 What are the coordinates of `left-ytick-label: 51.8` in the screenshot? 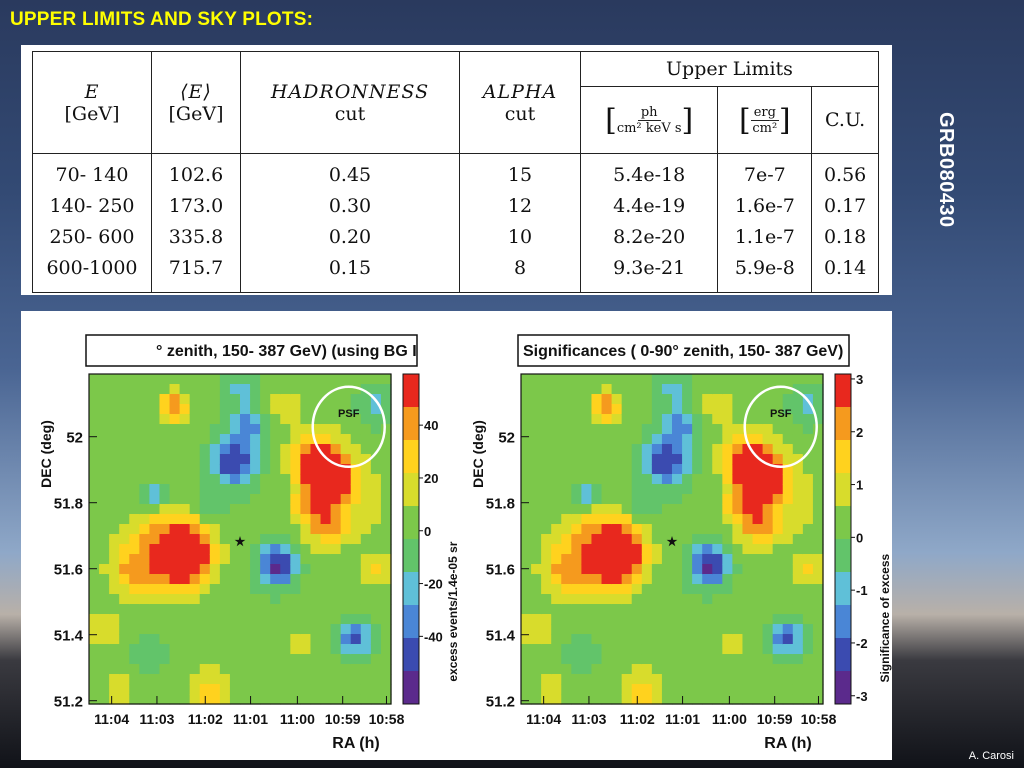 It's located at (68, 504).